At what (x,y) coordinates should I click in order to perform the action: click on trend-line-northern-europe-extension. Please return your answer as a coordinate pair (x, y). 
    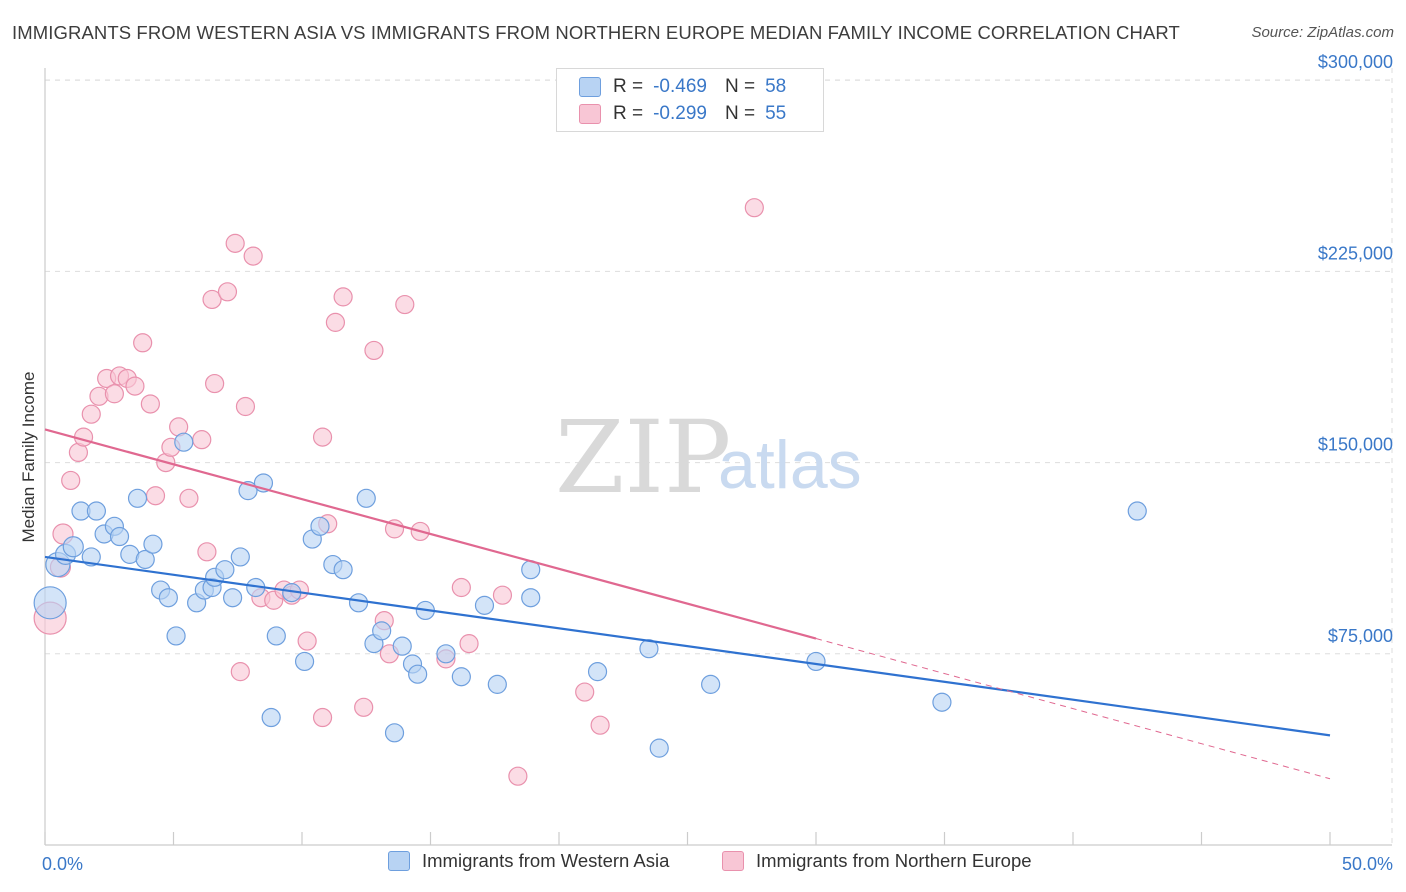
    Looking at the image, I should click on (1073, 709).